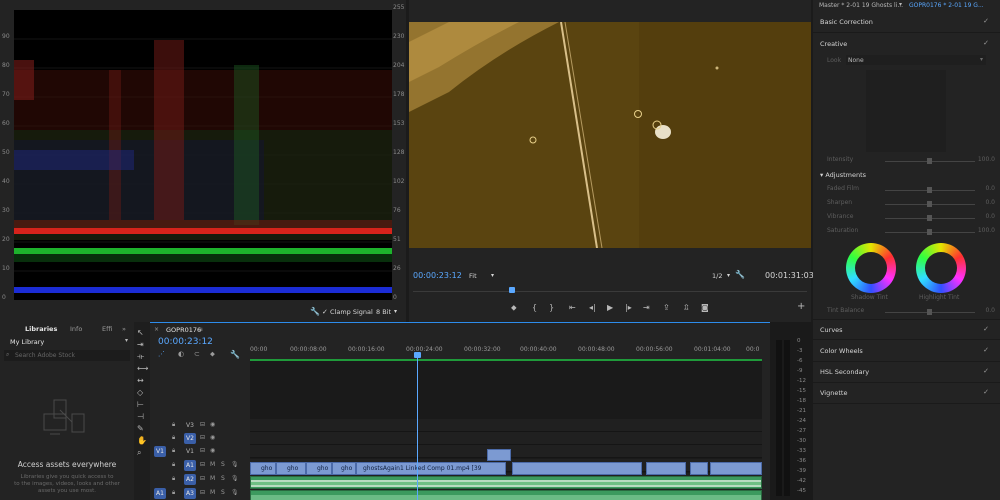 The height and width of the screenshot is (500, 1000). What do you see at coordinates (143, 368) in the screenshot?
I see `rolling-edit-tool-icon: ⟷` at bounding box center [143, 368].